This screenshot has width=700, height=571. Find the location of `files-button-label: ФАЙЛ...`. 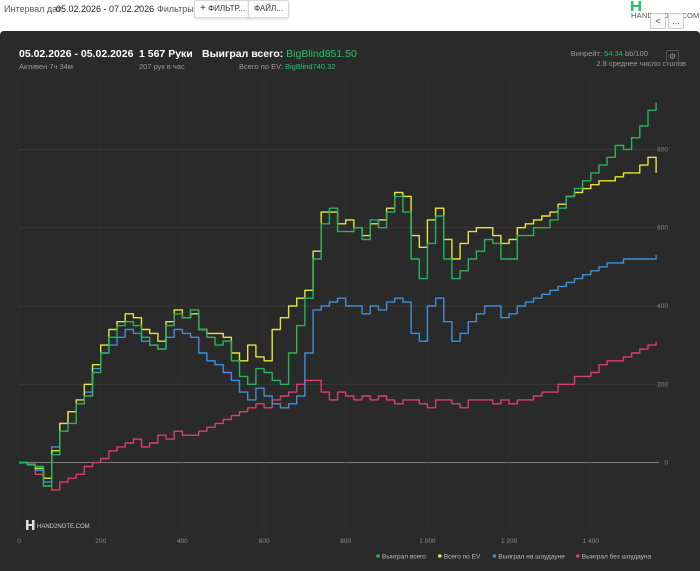

files-button-label: ФАЙЛ... is located at coordinates (268, 8).